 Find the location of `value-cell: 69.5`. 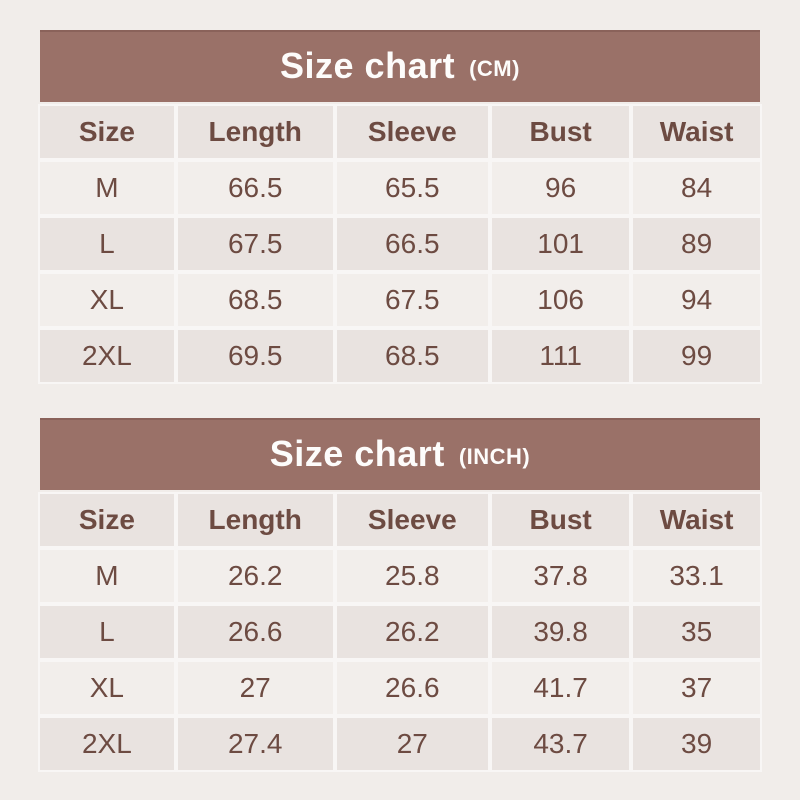

value-cell: 69.5 is located at coordinates (255, 356).